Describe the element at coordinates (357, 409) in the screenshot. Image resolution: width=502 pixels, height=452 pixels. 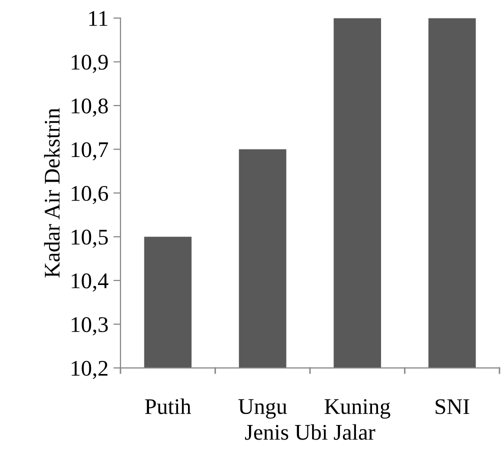
I see `x-tick-label: Kuning` at that location.